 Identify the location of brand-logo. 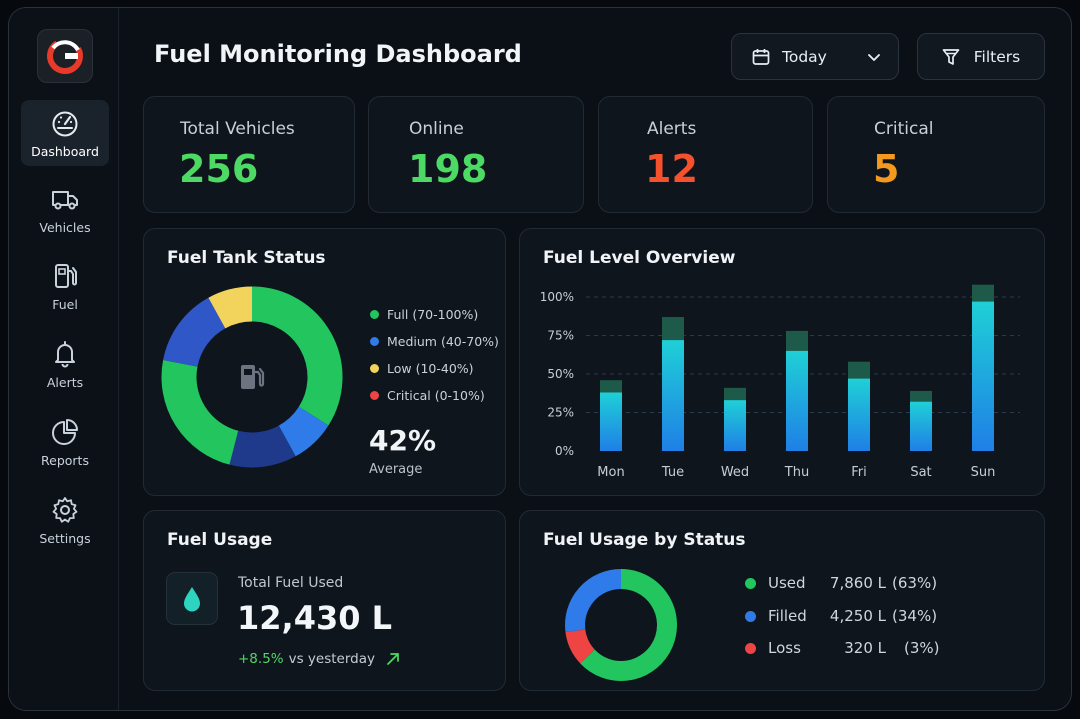
(65, 56).